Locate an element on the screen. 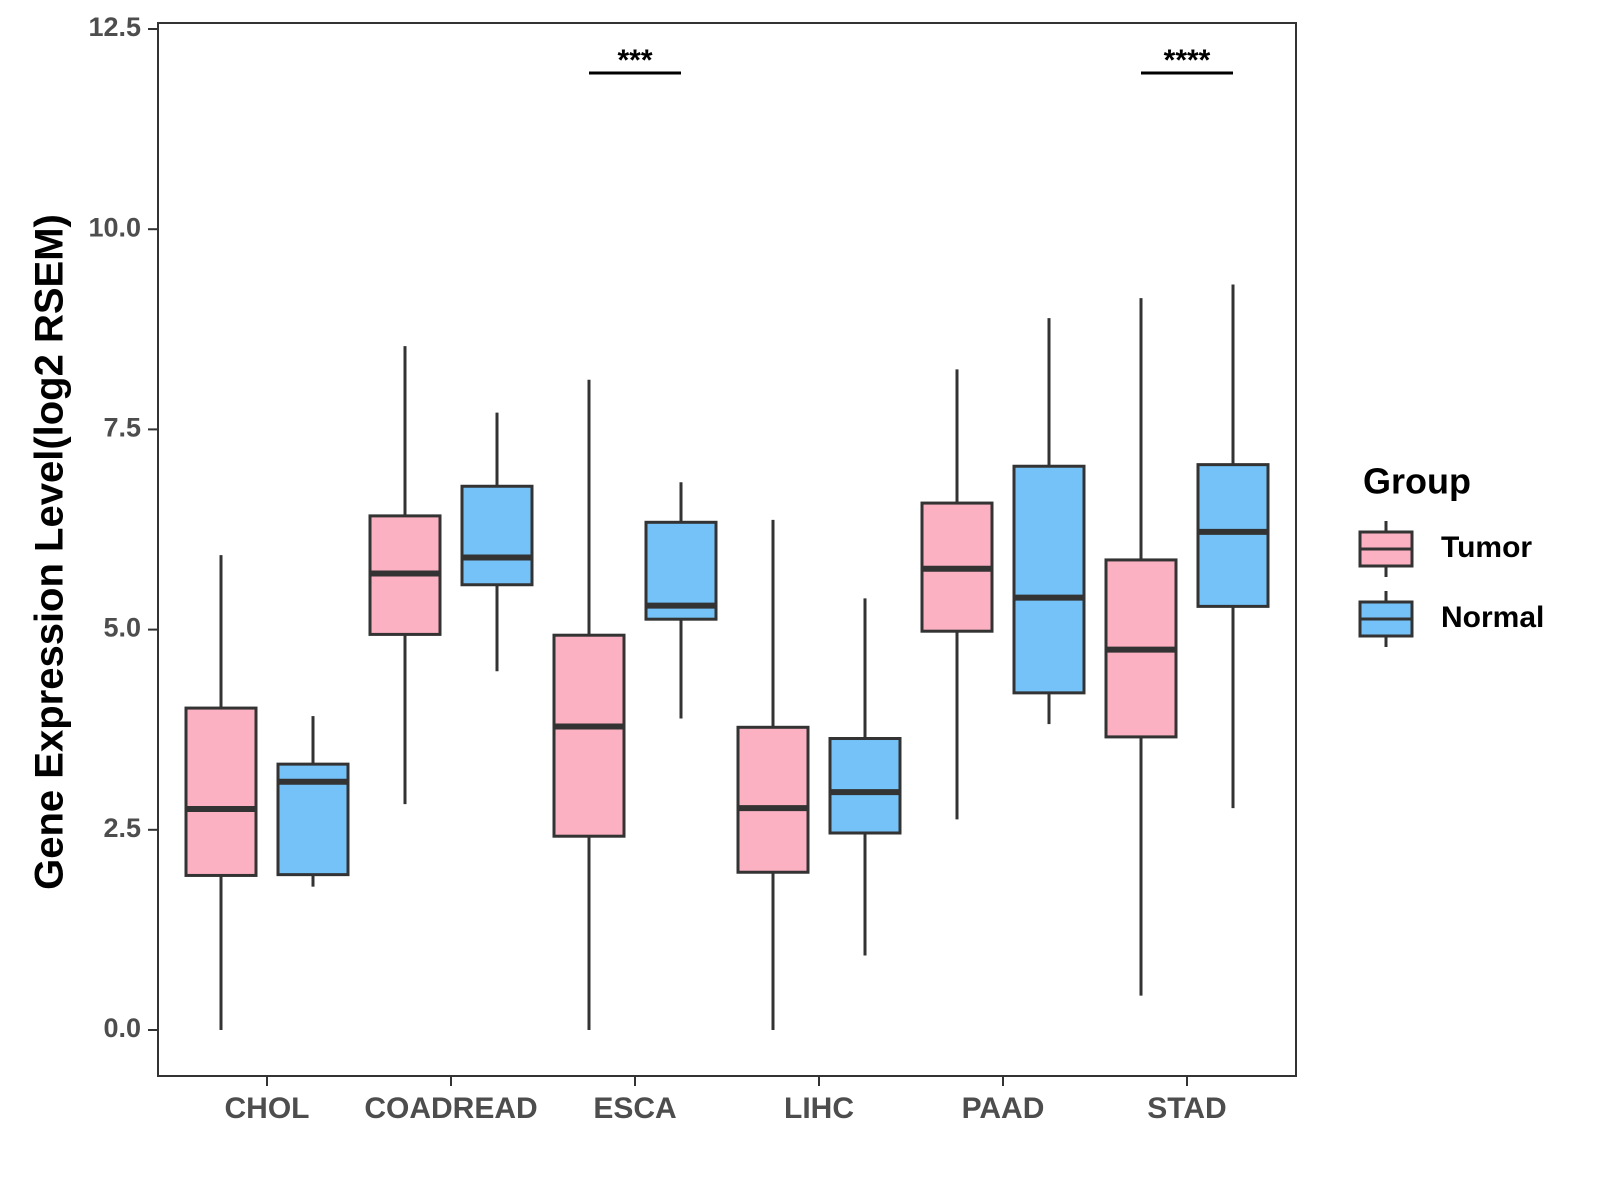 The height and width of the screenshot is (1200, 1600). y-axis-label: Gene Expression Level(log2 RSEM) is located at coordinates (50, 552).